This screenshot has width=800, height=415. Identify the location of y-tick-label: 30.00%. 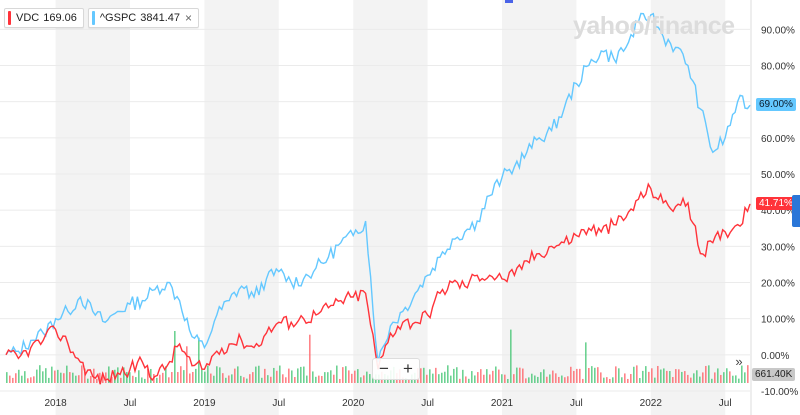
(778, 247).